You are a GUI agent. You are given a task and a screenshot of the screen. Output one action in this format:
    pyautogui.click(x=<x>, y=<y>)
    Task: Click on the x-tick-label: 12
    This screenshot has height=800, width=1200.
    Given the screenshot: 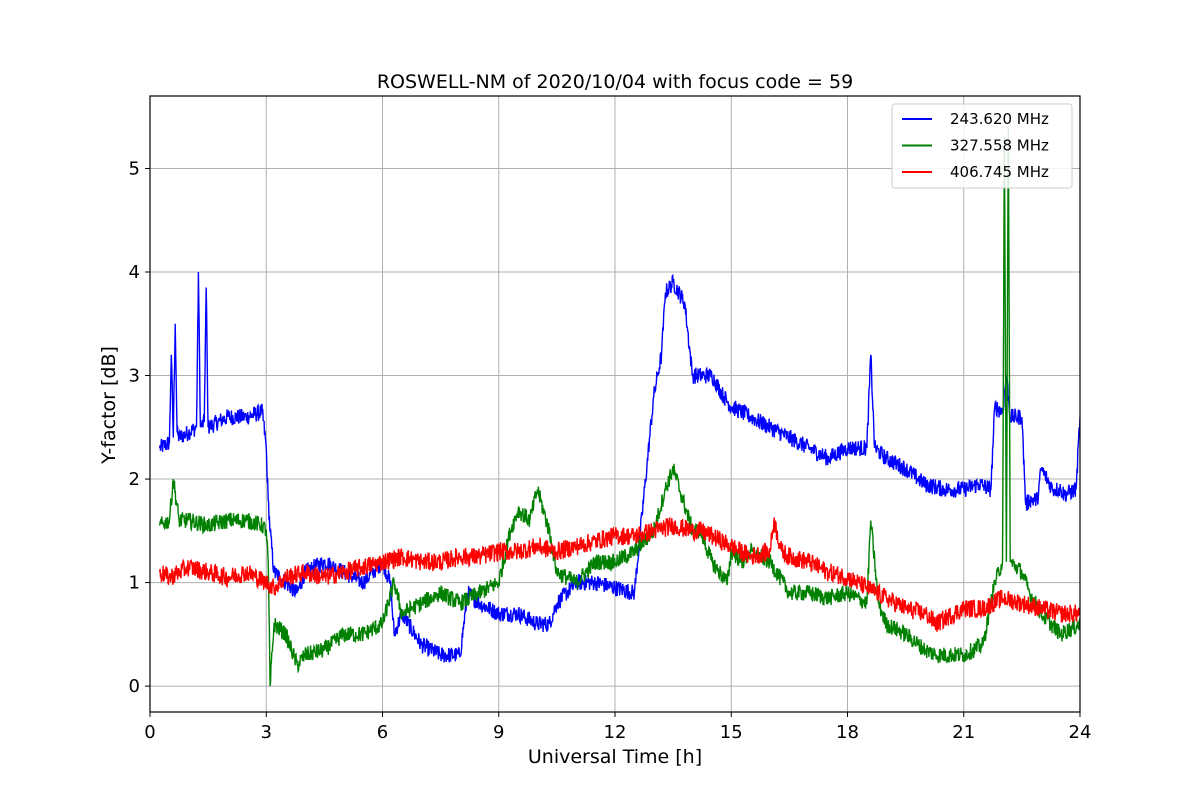 What is the action you would take?
    pyautogui.click(x=615, y=732)
    